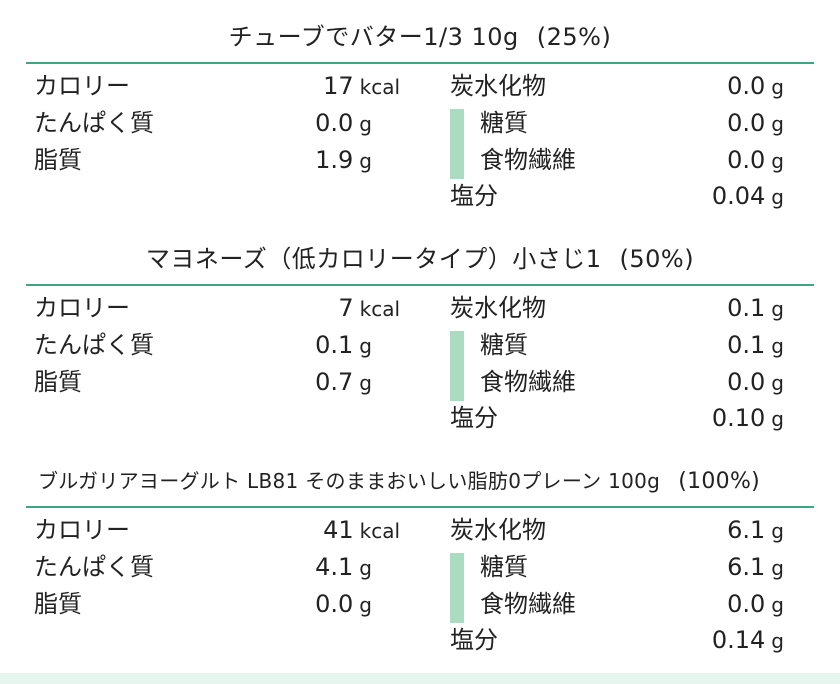  I want to click on calories-value-group: 17 kcal, so click(361, 86).